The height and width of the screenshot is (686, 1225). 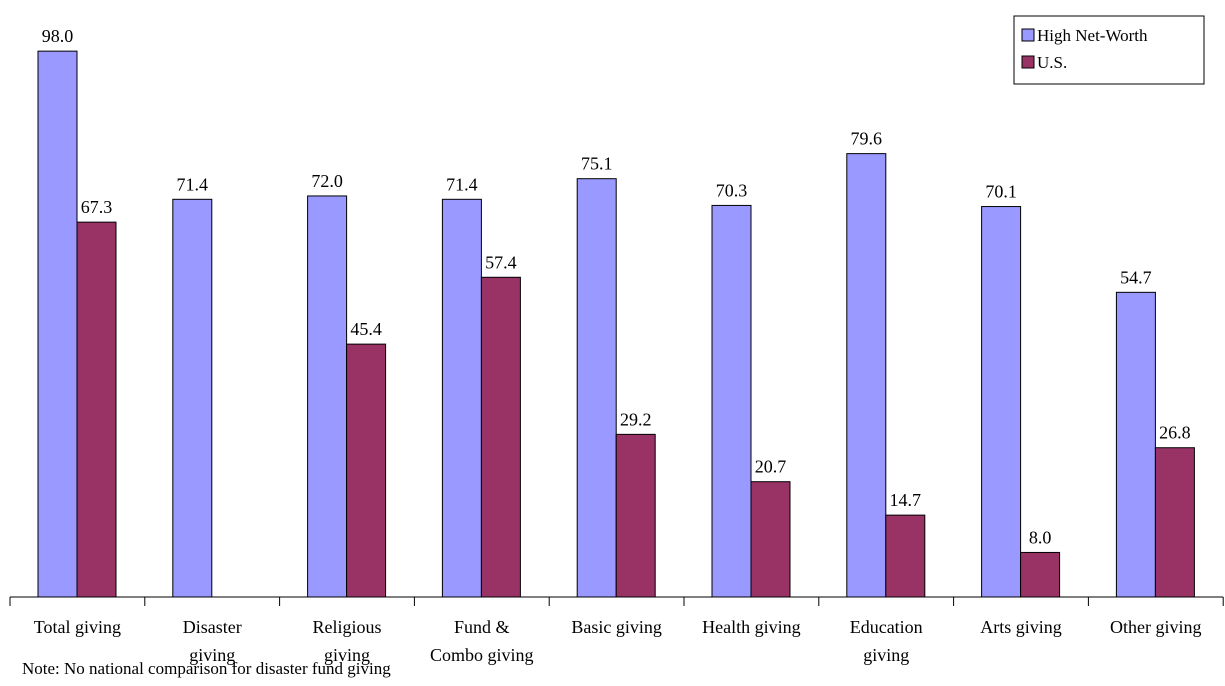 What do you see at coordinates (501, 262) in the screenshot?
I see `data-label-us-3: 57.4` at bounding box center [501, 262].